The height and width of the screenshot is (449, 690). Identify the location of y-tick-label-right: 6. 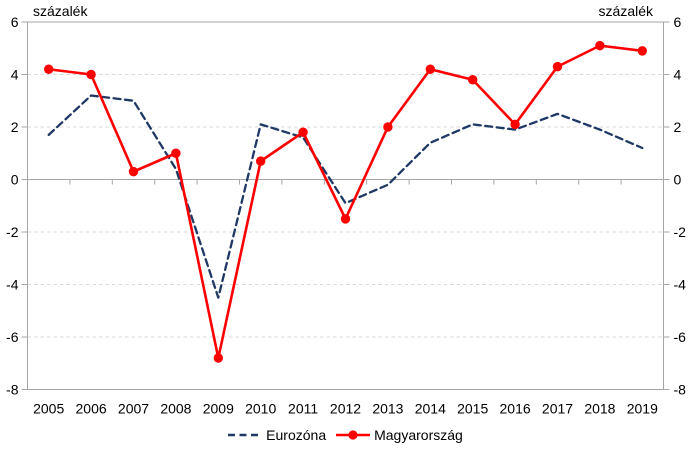
(678, 22).